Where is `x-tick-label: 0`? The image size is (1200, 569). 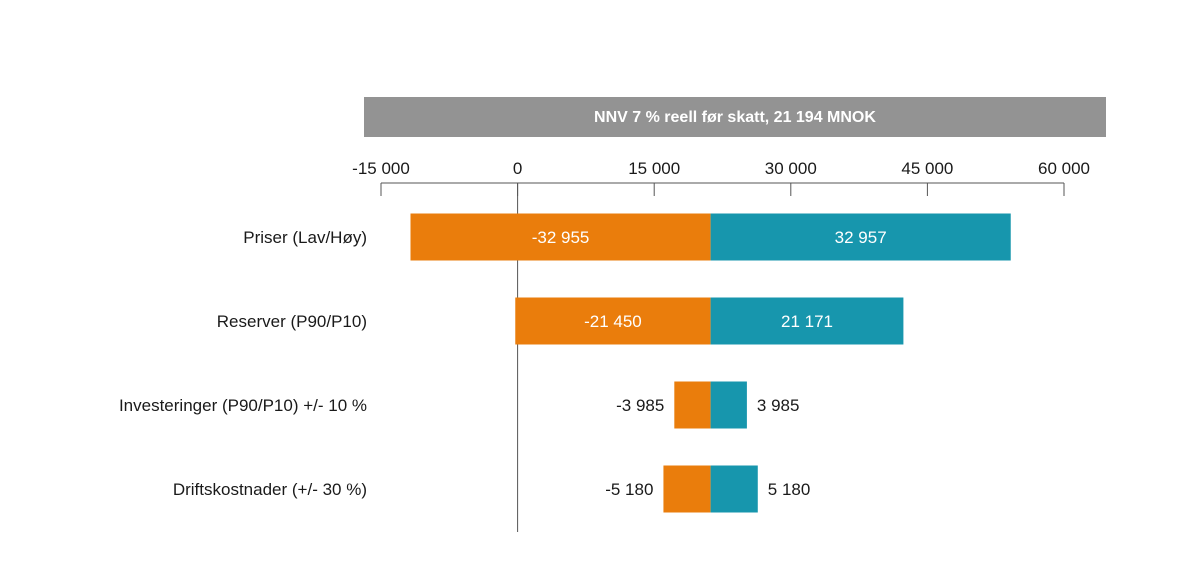 x-tick-label: 0 is located at coordinates (517, 168).